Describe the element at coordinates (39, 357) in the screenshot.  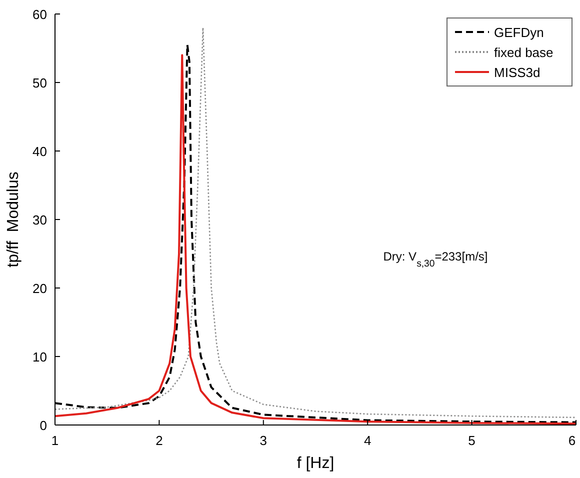
I see `y-tick-label: 10` at that location.